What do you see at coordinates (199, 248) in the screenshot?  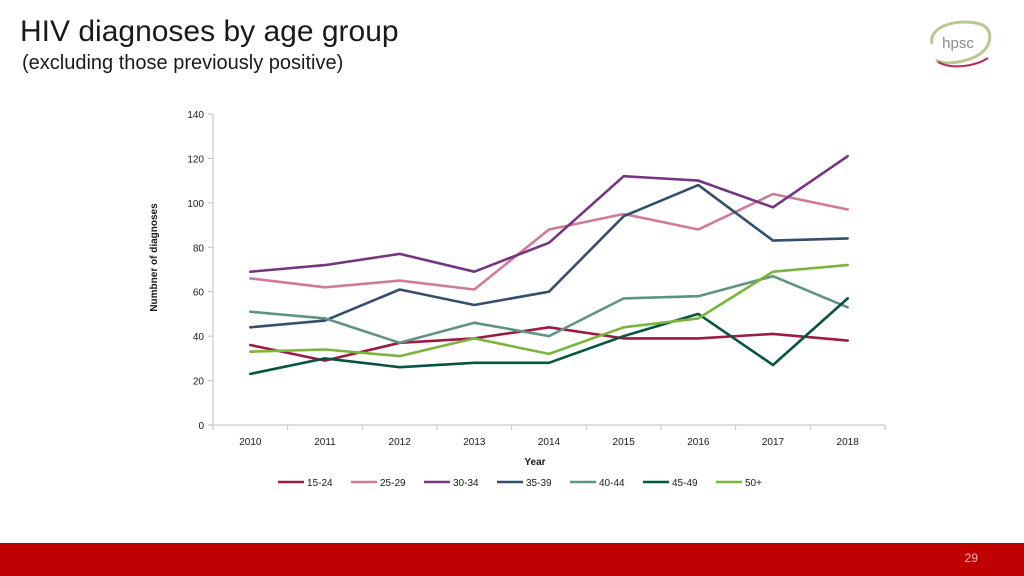 I see `y-tick-label: 80` at bounding box center [199, 248].